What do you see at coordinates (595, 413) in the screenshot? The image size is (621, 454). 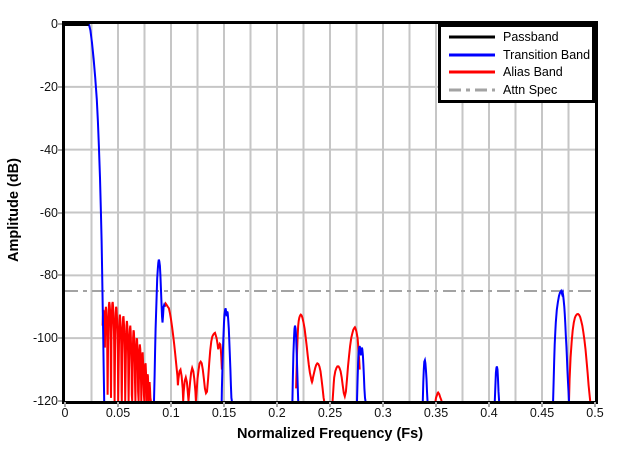 I see `x-tick-label: 0.5` at bounding box center [595, 413].